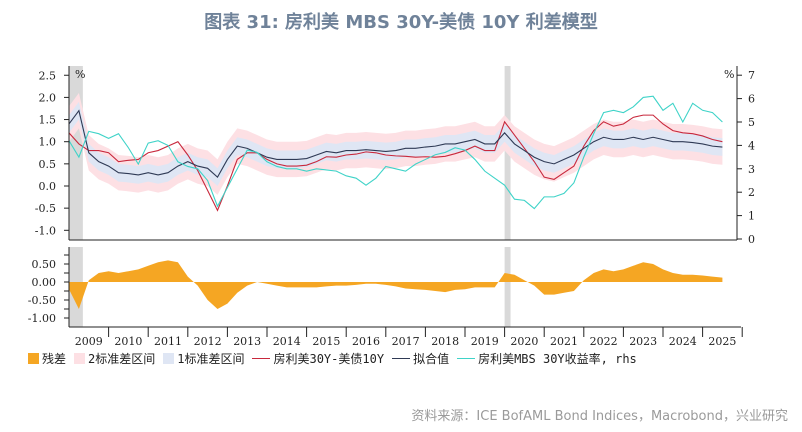 The width and height of the screenshot is (802, 432). What do you see at coordinates (366, 341) in the screenshot?
I see `year-label: 2016` at bounding box center [366, 341].